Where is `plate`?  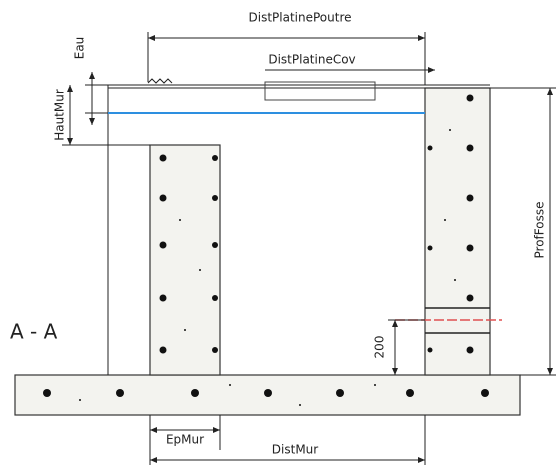
plate is located at coordinates (320, 91).